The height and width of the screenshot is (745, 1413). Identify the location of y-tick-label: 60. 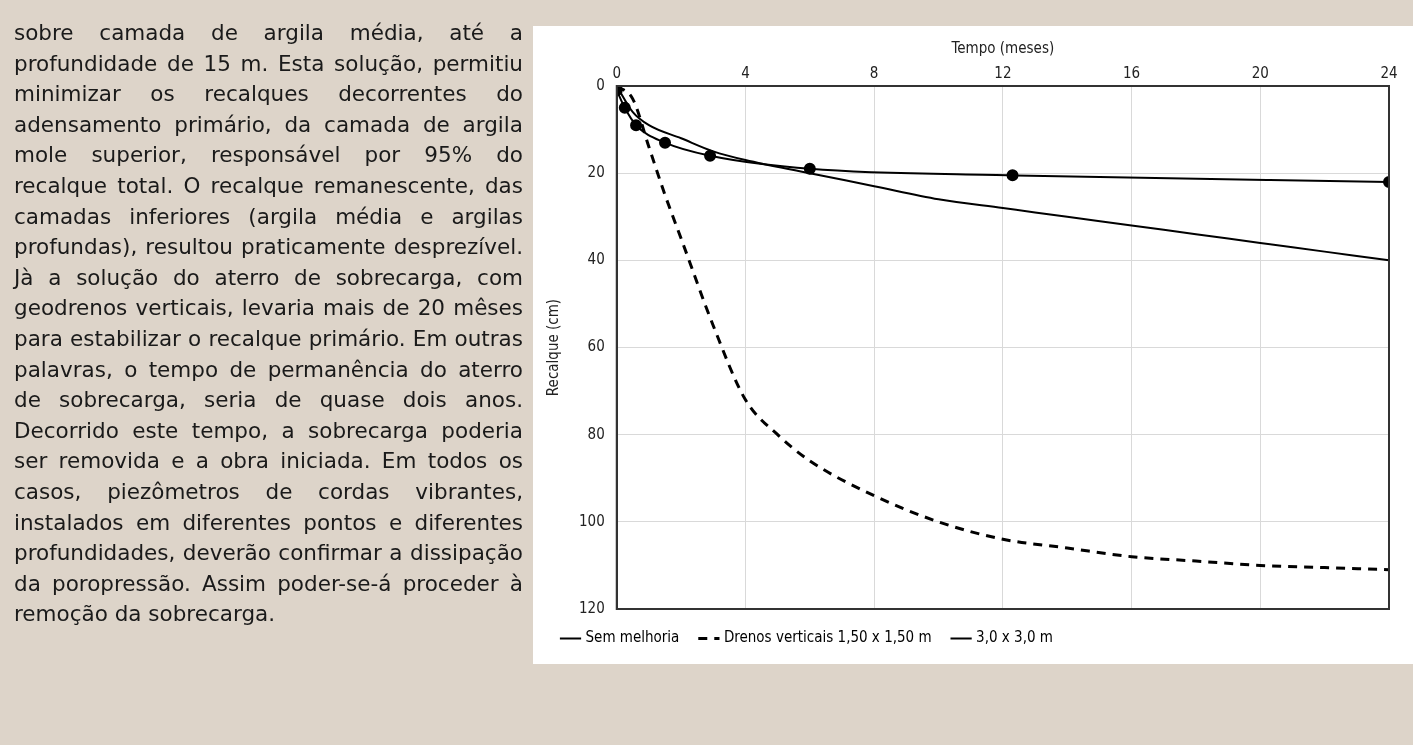
(596, 346).